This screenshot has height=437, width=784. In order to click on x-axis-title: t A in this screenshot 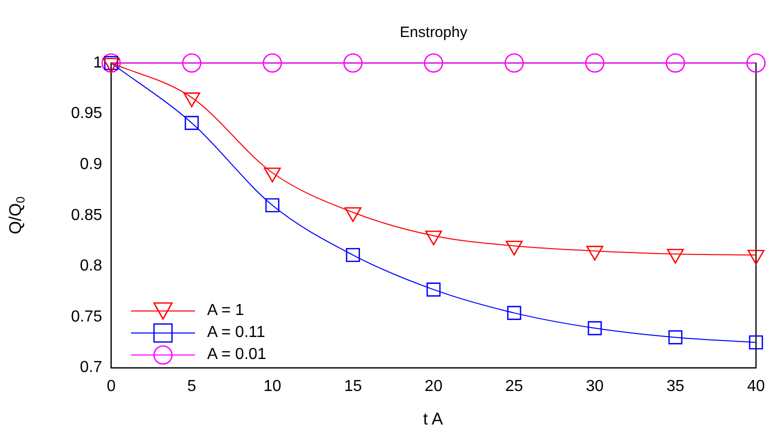, I will do `click(433, 418)`.